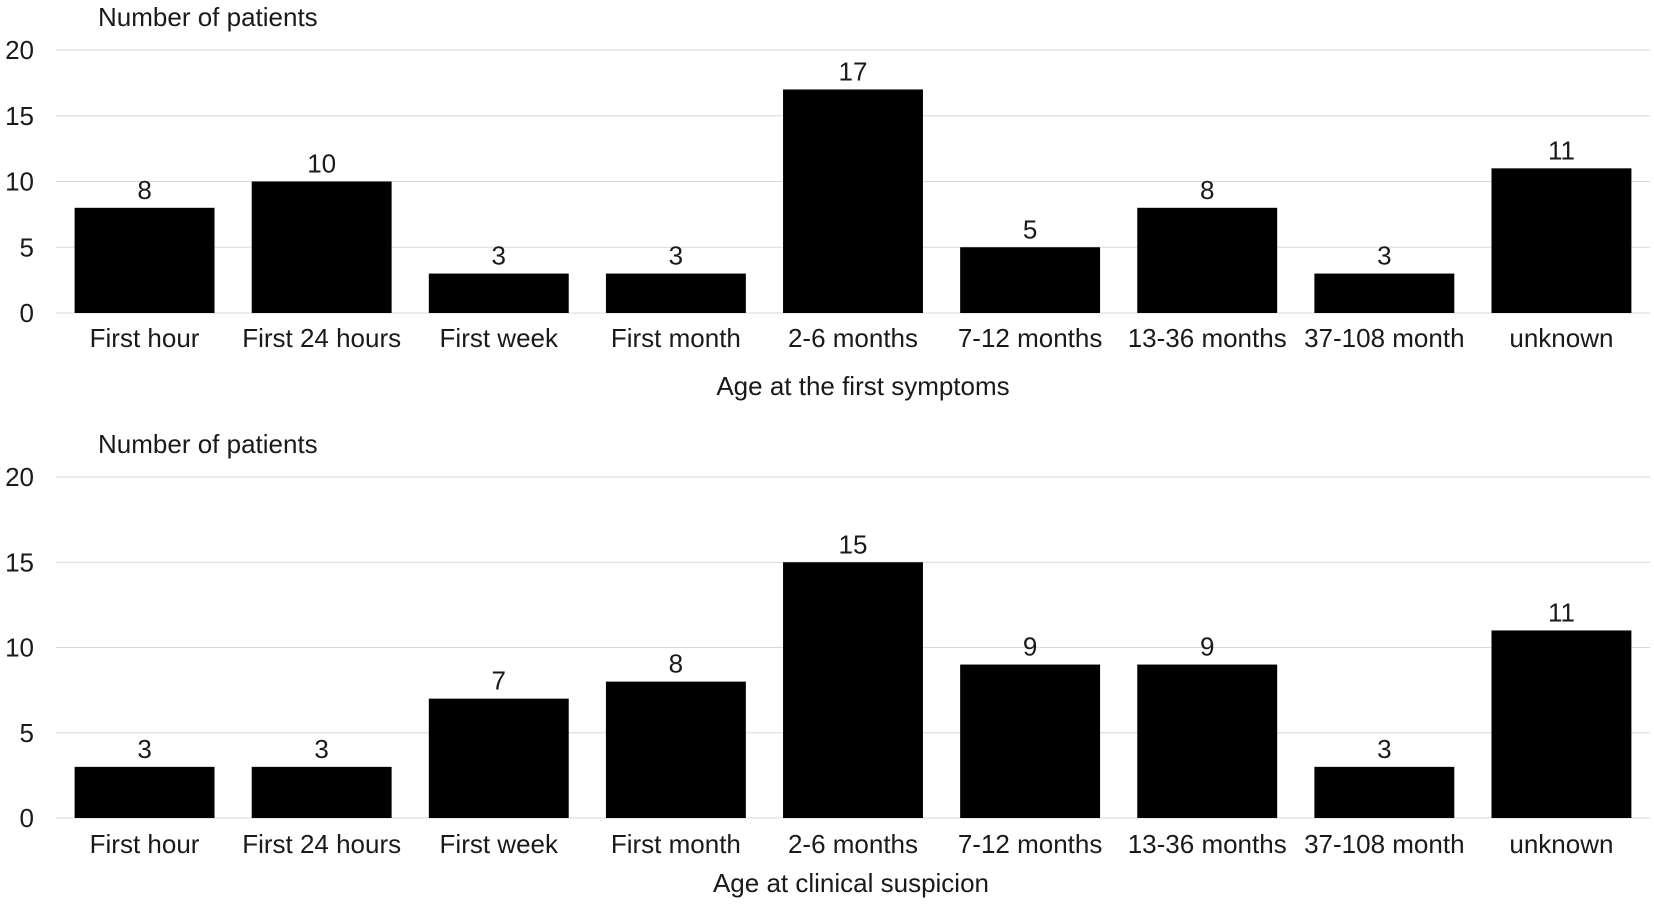  Describe the element at coordinates (1030, 229) in the screenshot. I see `data-label: 5` at that location.